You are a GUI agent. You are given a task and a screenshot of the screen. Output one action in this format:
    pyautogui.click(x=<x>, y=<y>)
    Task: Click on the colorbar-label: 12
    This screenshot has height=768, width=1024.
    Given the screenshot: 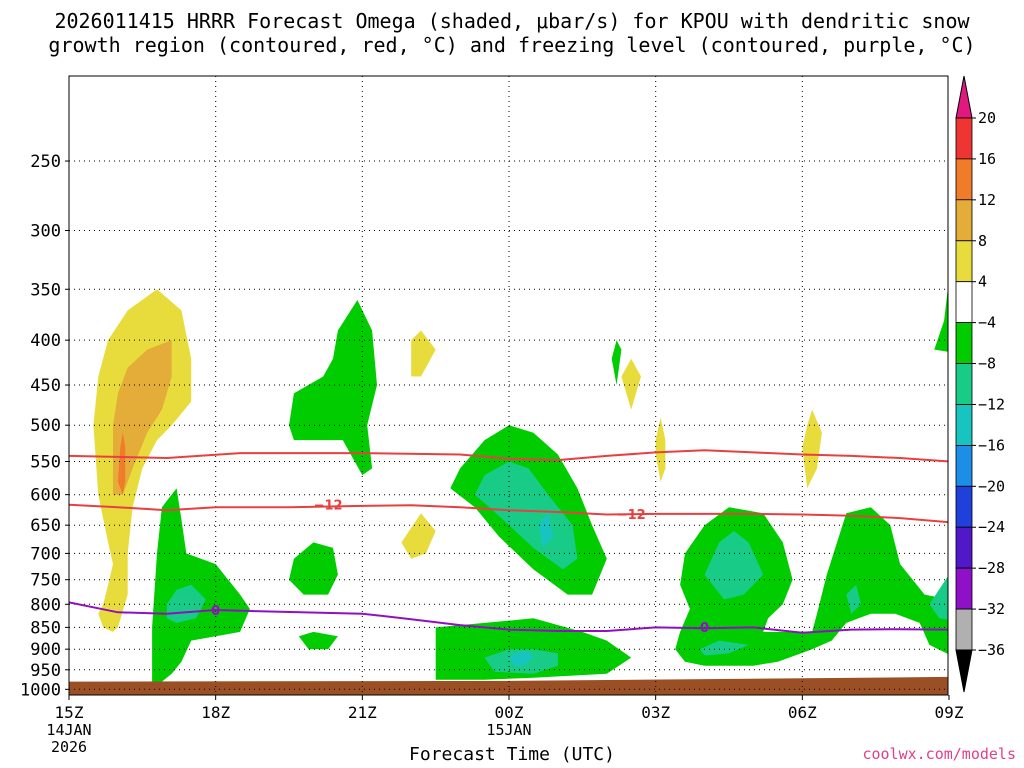 What is the action you would take?
    pyautogui.click(x=987, y=200)
    